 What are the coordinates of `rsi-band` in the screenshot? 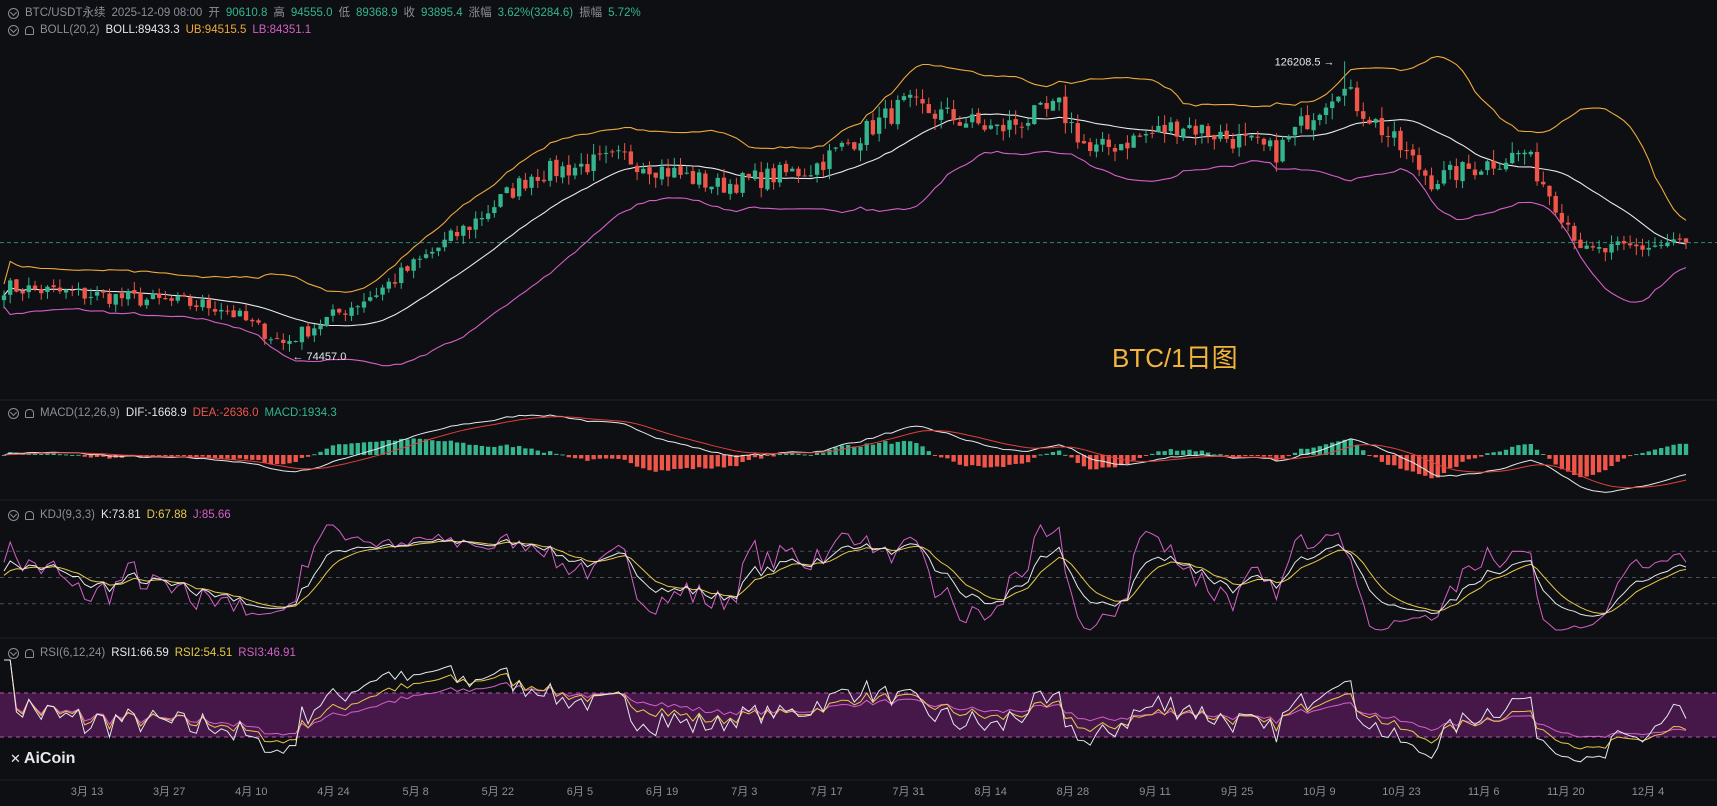 It's located at (858, 715).